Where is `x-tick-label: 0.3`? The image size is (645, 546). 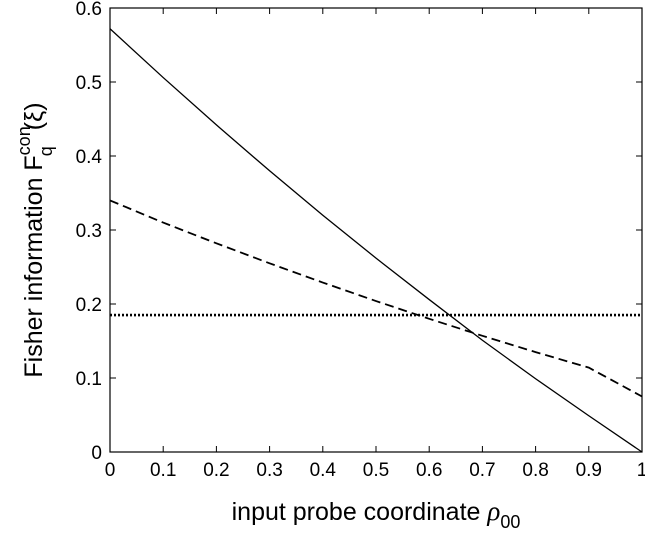 x-tick-label: 0.3 is located at coordinates (269, 470).